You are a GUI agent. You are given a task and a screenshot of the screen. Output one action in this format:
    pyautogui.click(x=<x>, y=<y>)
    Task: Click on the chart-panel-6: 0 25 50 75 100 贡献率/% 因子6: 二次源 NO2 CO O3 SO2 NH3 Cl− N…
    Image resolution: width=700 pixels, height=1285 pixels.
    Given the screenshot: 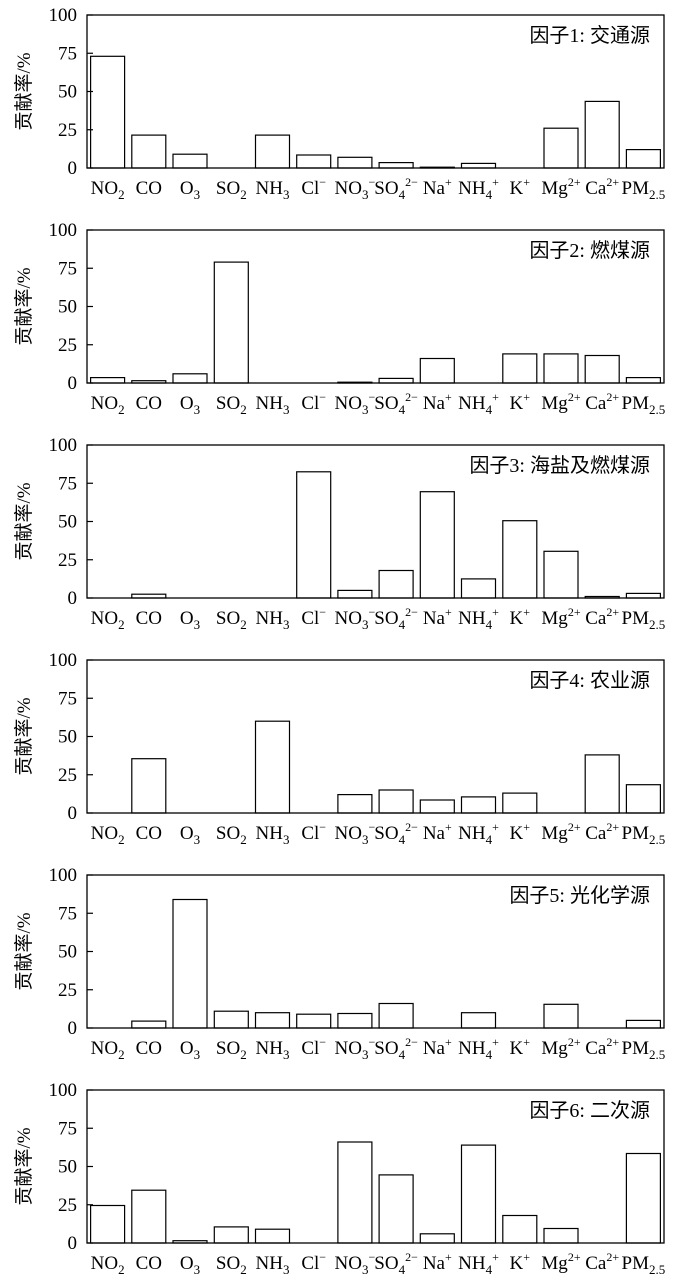 What is the action you would take?
    pyautogui.click(x=339, y=1178)
    